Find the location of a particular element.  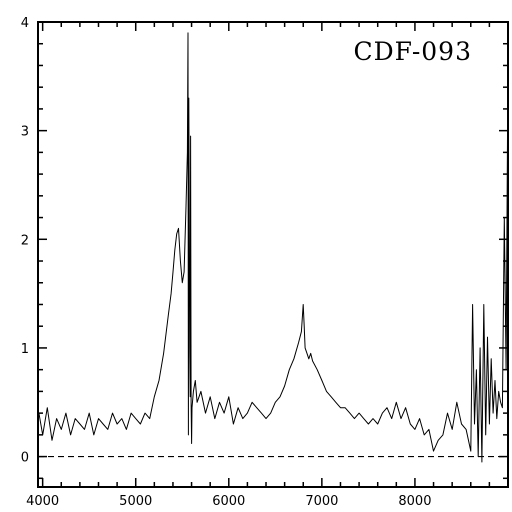

y-tick-label: 1 is located at coordinates (25, 349).